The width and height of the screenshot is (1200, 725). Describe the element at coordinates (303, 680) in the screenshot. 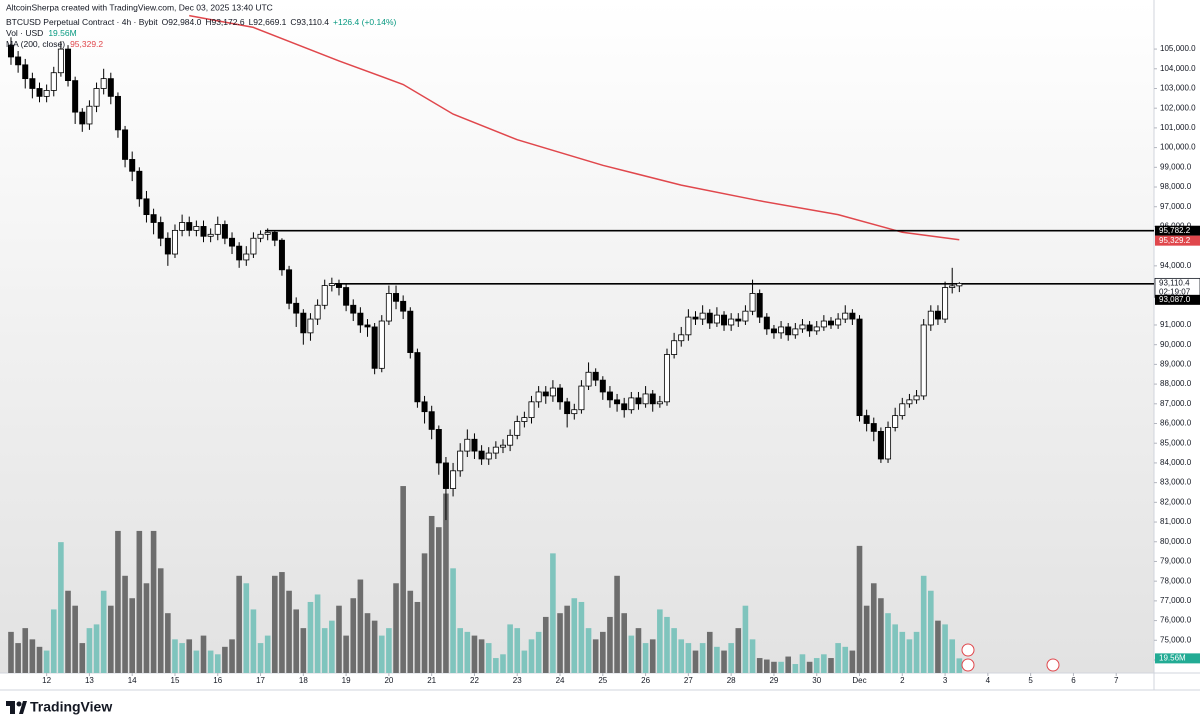

I see `x-tick-label: 18` at that location.